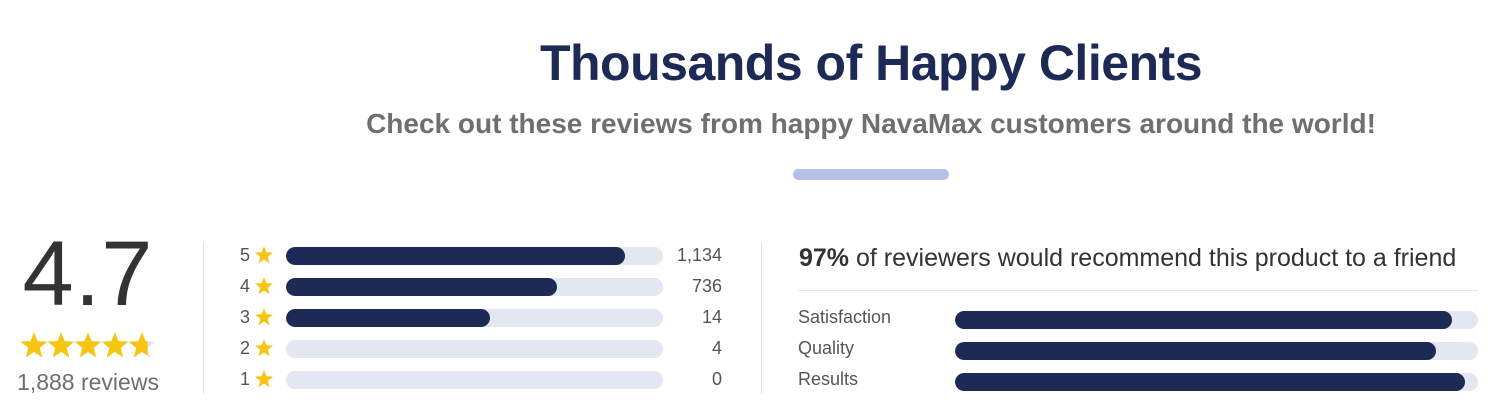 This screenshot has height=412, width=1493. Describe the element at coordinates (1138, 290) in the screenshot. I see `recommend-divider` at that location.